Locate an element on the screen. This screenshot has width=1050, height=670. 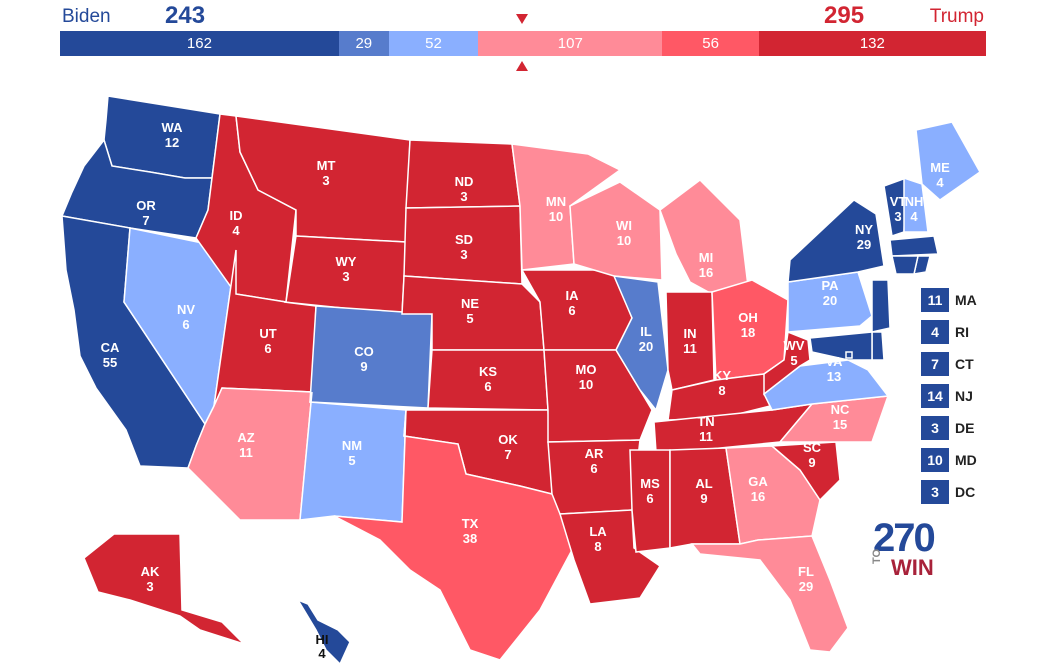
state-tx is located at coordinates (453, 535).